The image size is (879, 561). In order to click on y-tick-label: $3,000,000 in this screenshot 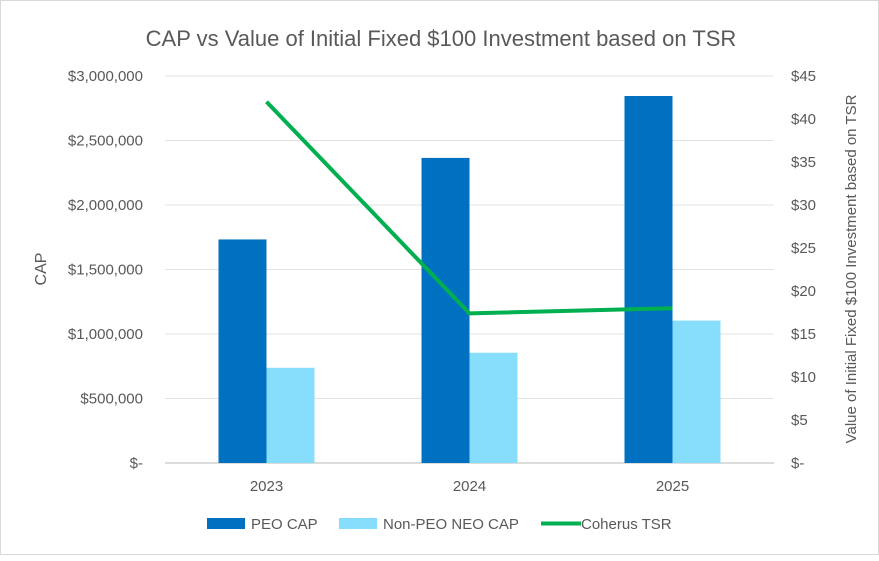, I will do `click(105, 76)`.